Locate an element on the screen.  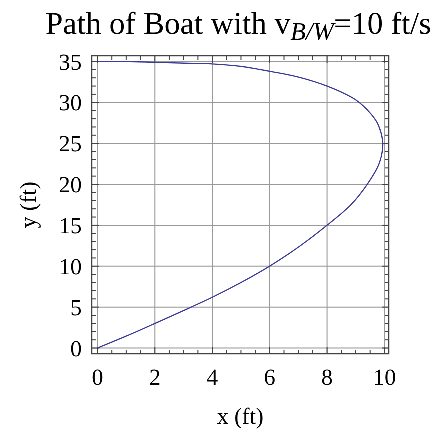
y-tick-label: 25 is located at coordinates (70, 144).